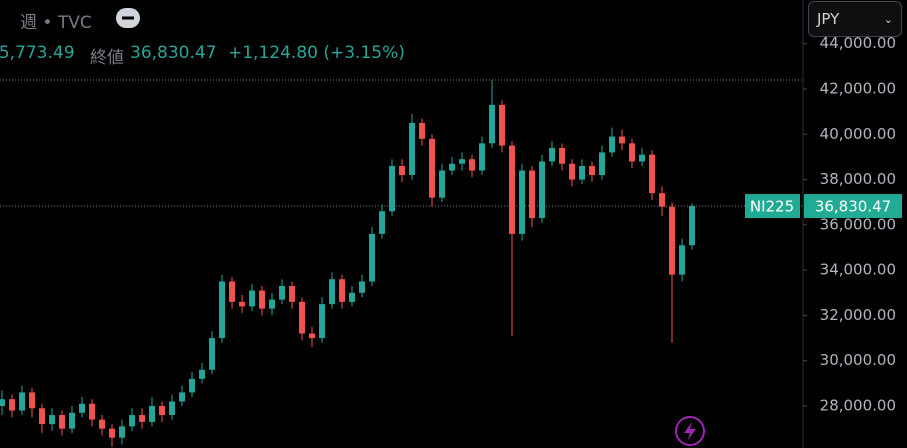 This screenshot has height=448, width=907. What do you see at coordinates (858, 405) in the screenshot?
I see `y-tick-label: 28,000.00` at bounding box center [858, 405].